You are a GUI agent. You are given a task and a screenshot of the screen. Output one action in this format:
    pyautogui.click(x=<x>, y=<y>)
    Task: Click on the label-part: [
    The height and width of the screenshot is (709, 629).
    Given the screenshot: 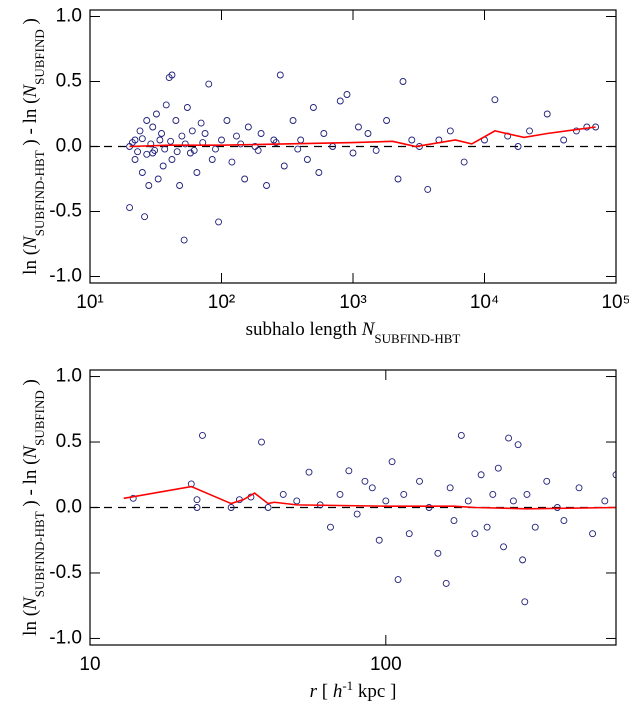 What is the action you would take?
    pyautogui.click(x=325, y=691)
    